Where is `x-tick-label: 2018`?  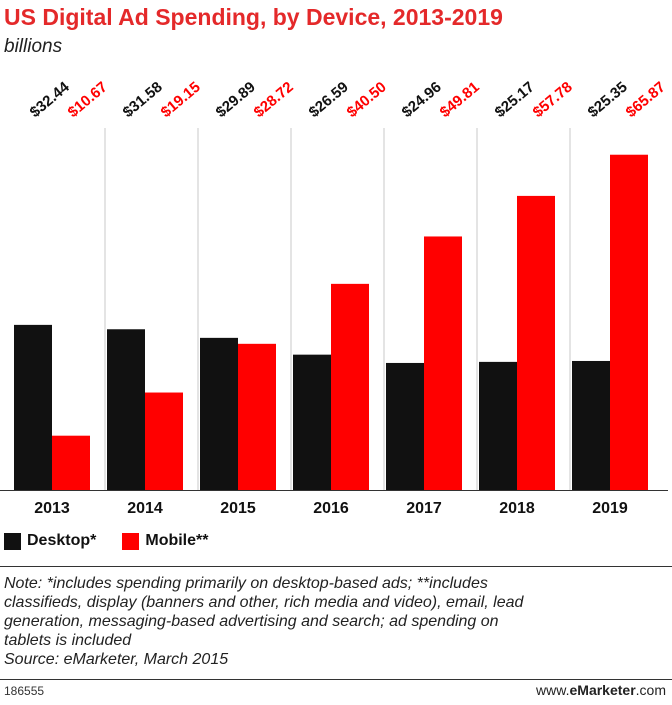 x-tick-label: 2018 is located at coordinates (517, 508).